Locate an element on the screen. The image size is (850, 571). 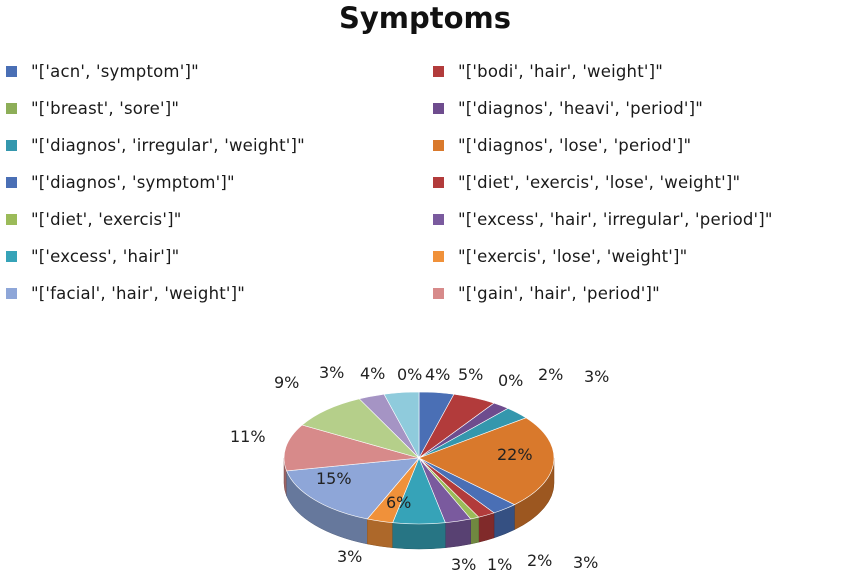
legend-label: "['excess', 'hair']" is located at coordinates (105, 256).